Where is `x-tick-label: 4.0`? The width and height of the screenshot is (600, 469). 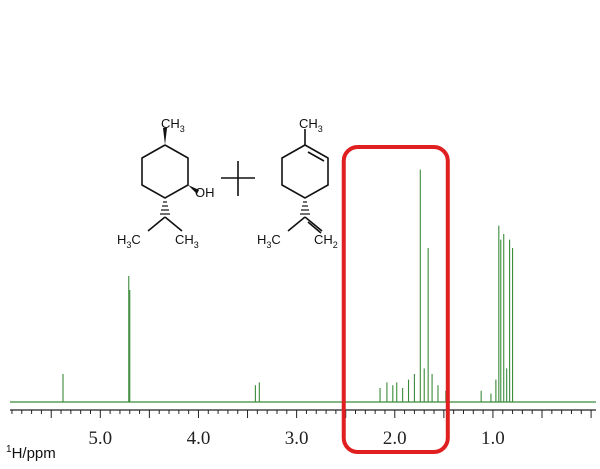
x-tick-label: 4.0 is located at coordinates (199, 438).